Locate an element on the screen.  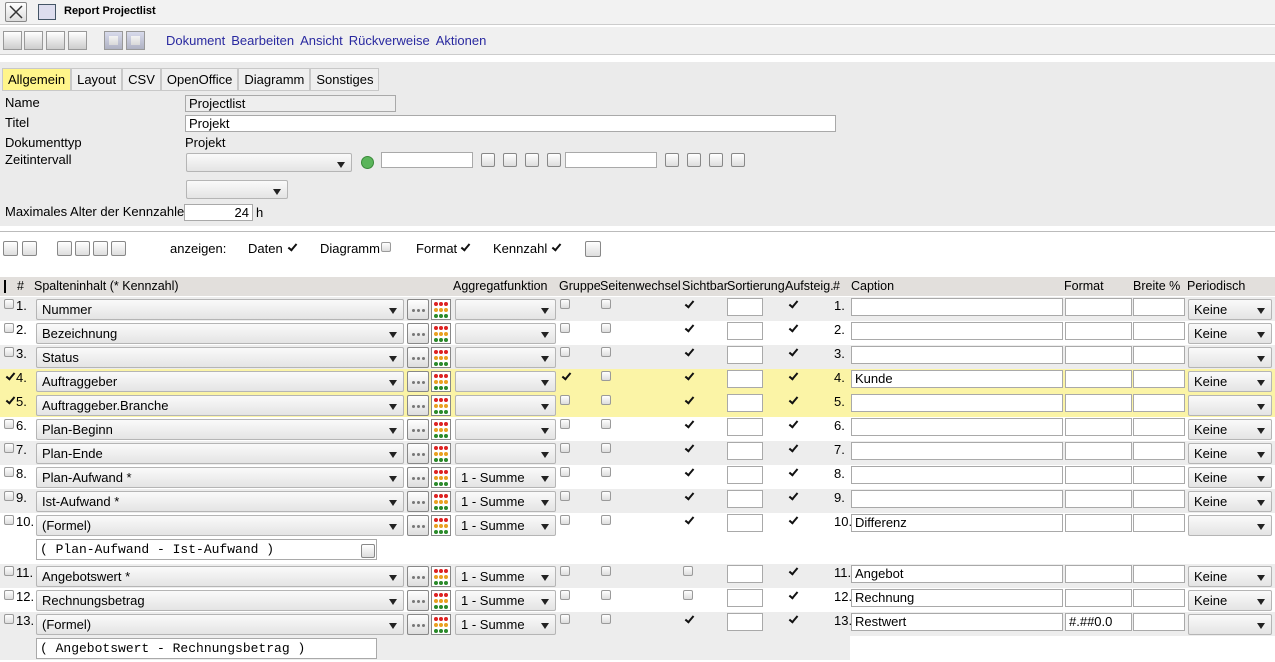
content-select: Plan-Ende is located at coordinates (220, 453).